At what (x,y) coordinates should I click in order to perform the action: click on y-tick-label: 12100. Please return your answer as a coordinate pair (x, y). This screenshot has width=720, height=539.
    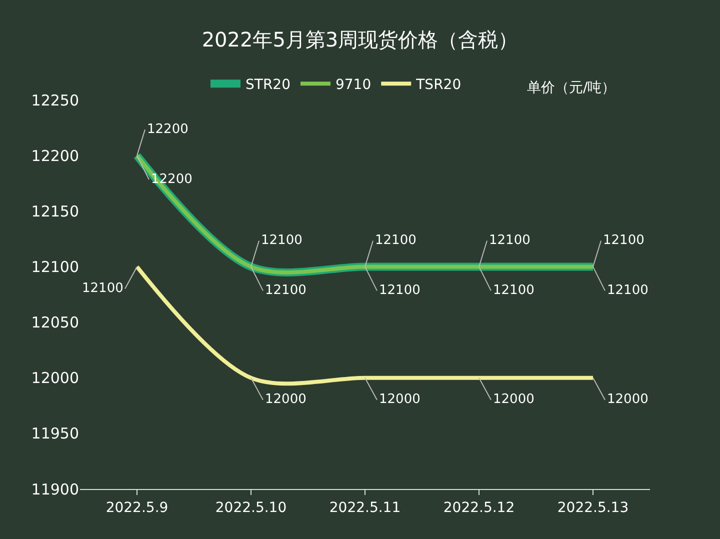
    Looking at the image, I should click on (55, 267).